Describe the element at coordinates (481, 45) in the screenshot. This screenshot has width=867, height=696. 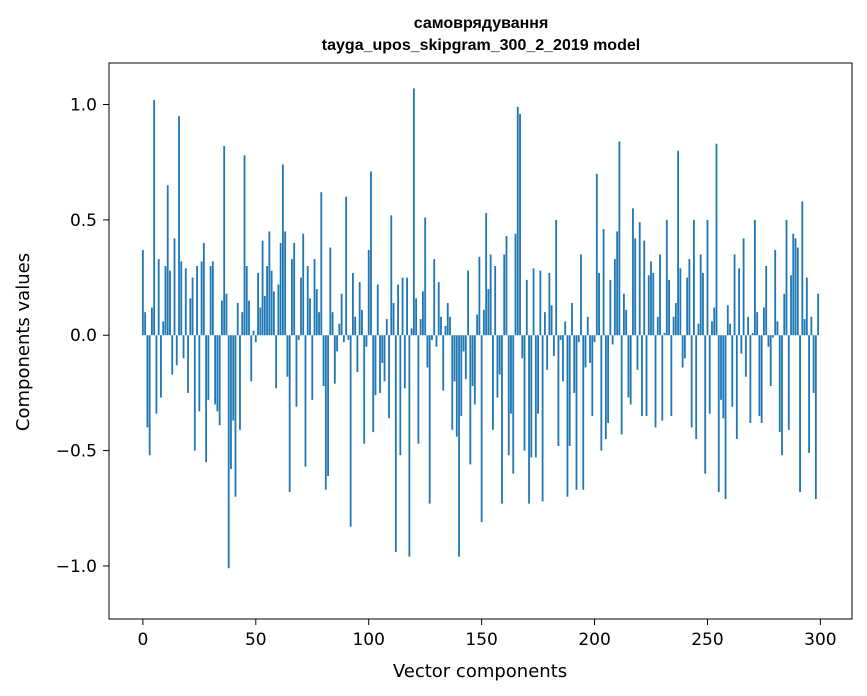
I see `chart-subtitle: tayga_upos_skipgram_300_2_2019 model` at that location.